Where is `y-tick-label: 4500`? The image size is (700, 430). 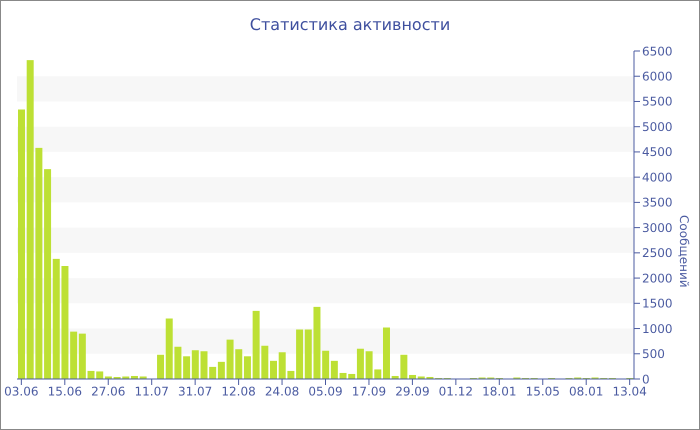 y-tick-label: 4500 is located at coordinates (657, 152).